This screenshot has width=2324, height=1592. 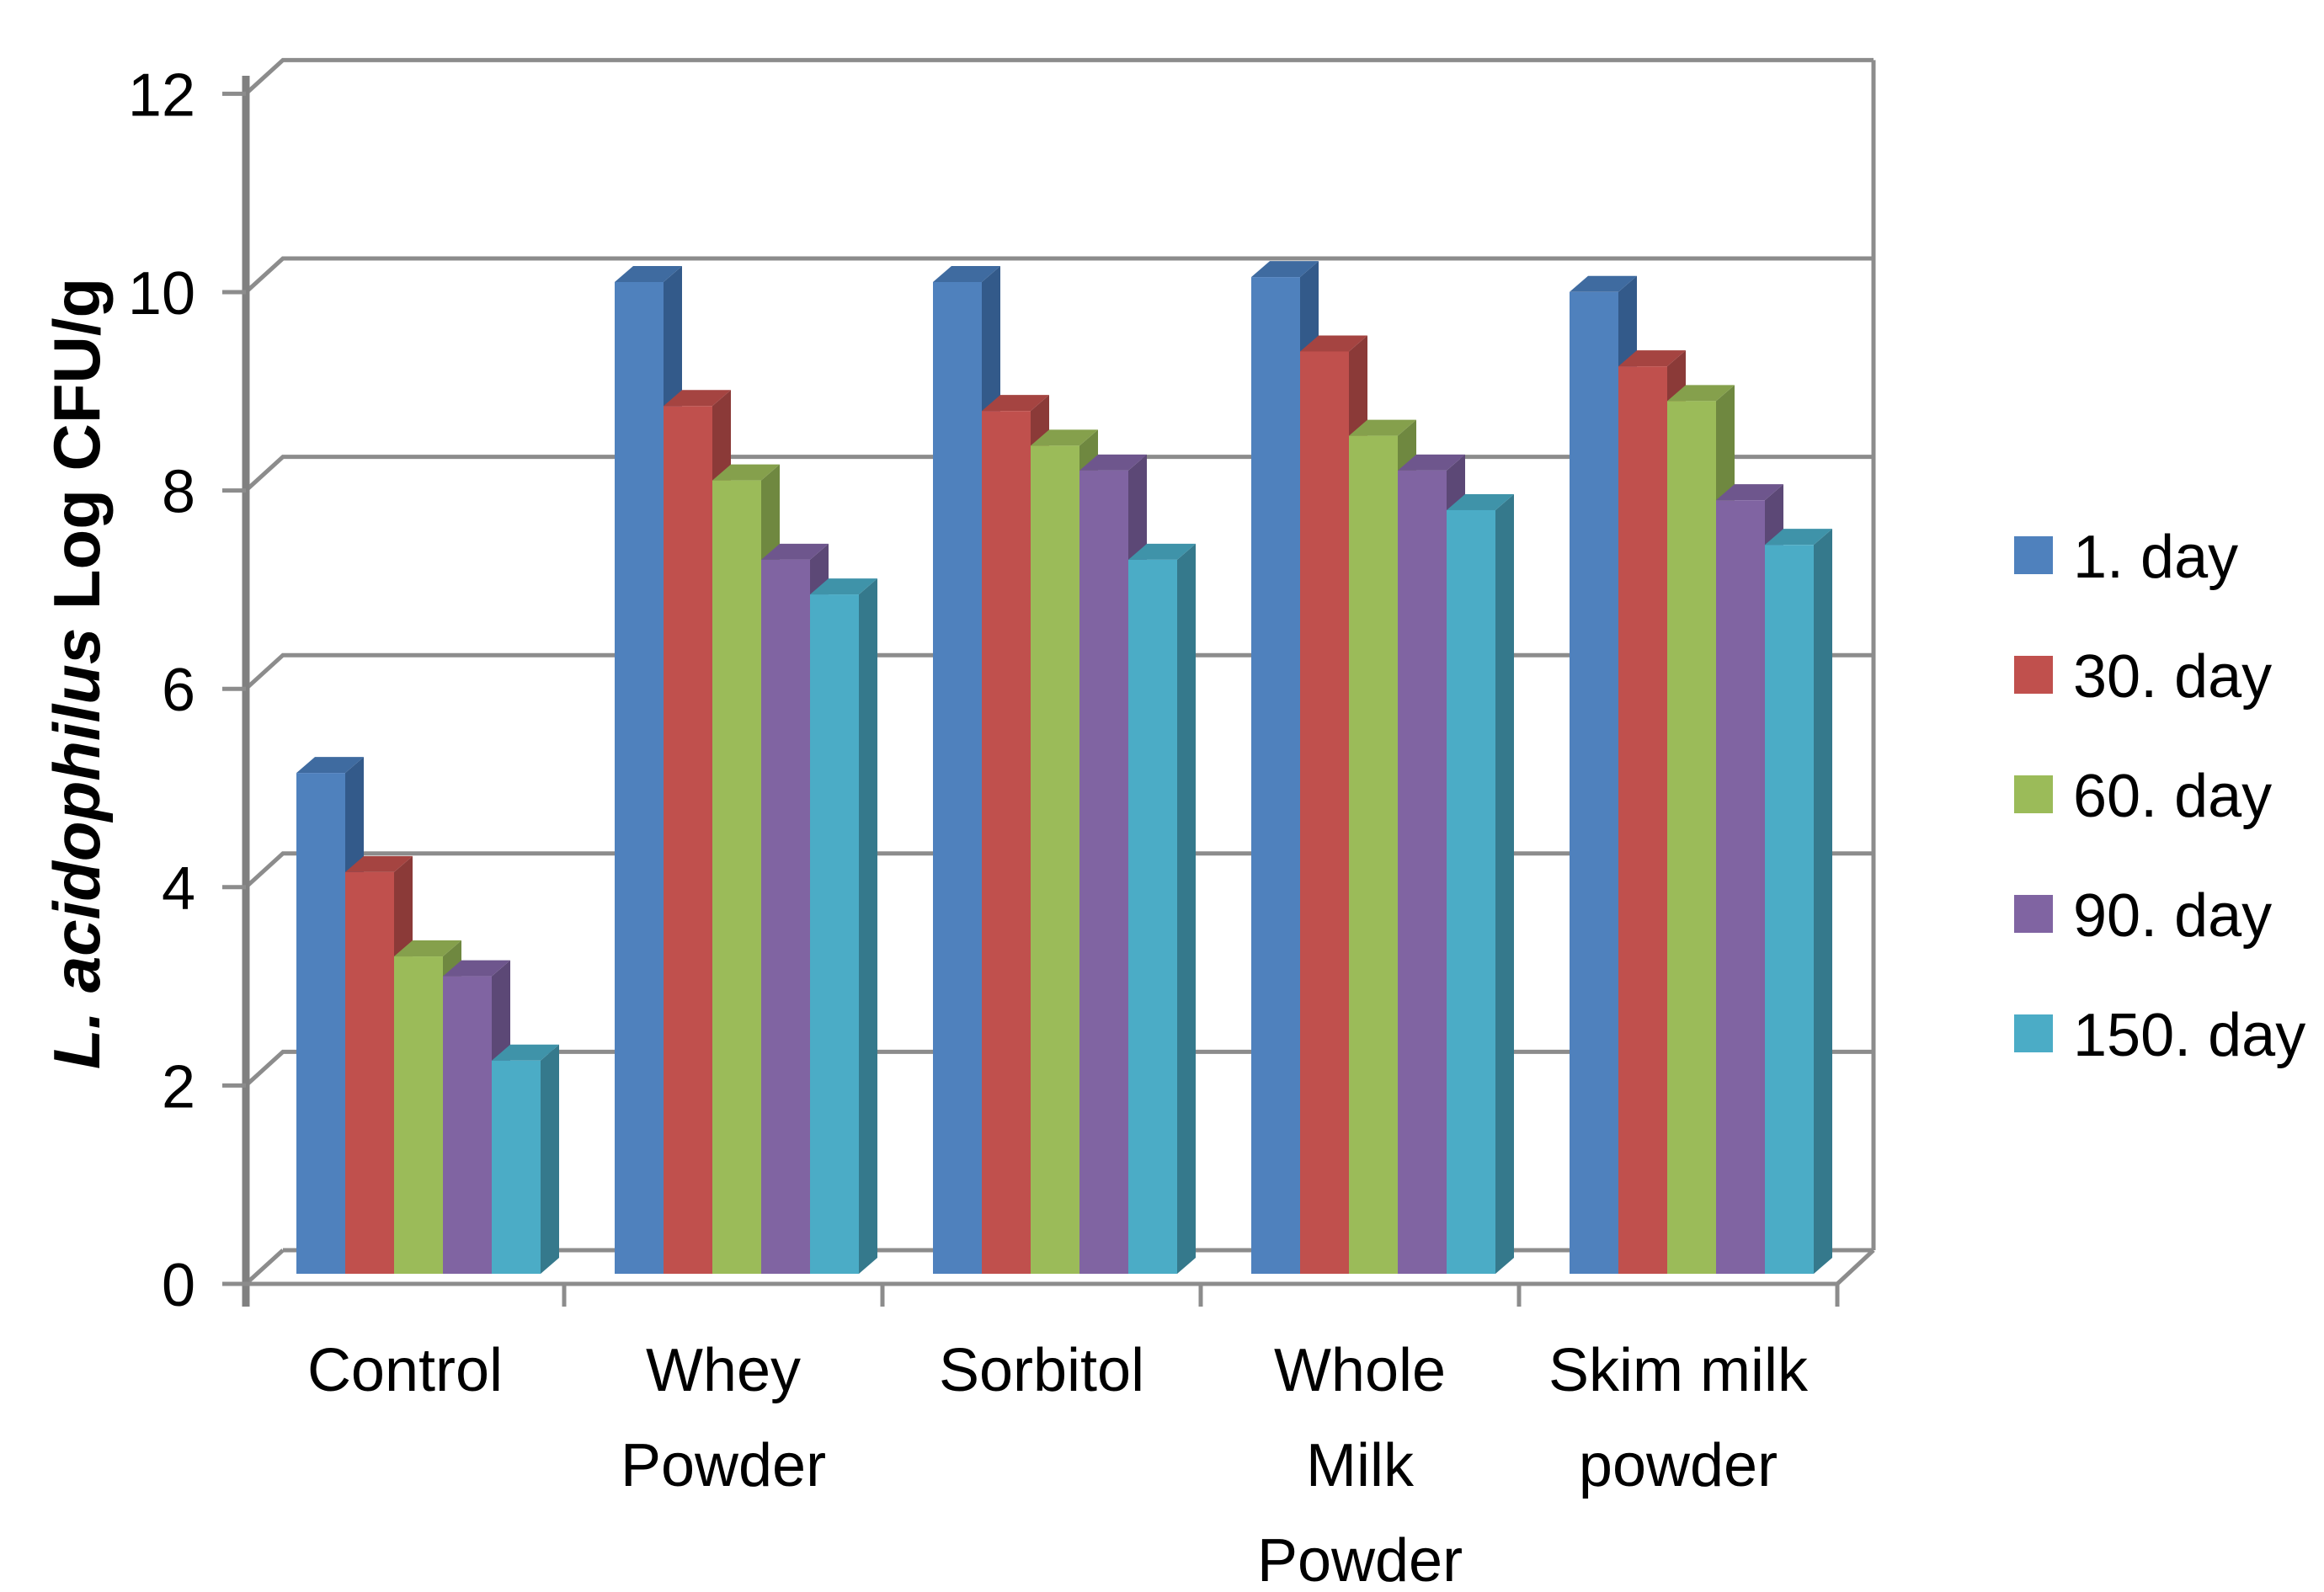 I want to click on legend-label: 1. day, so click(x=2155, y=557).